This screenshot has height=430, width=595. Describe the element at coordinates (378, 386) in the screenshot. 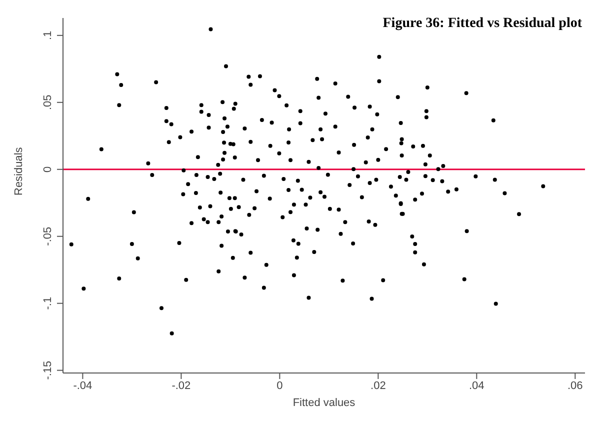

I see `x-tick-label: .02` at that location.